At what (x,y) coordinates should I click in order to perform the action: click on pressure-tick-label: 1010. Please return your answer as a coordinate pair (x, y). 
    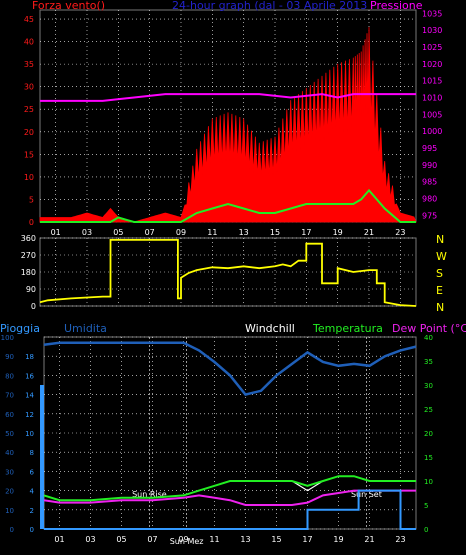
    Looking at the image, I should click on (432, 97).